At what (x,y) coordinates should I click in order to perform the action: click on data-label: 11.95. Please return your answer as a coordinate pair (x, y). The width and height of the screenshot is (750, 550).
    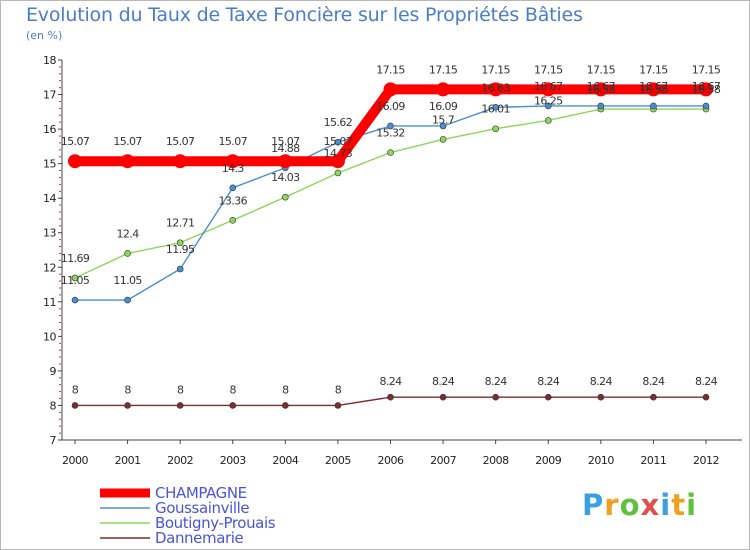
    Looking at the image, I should click on (180, 249).